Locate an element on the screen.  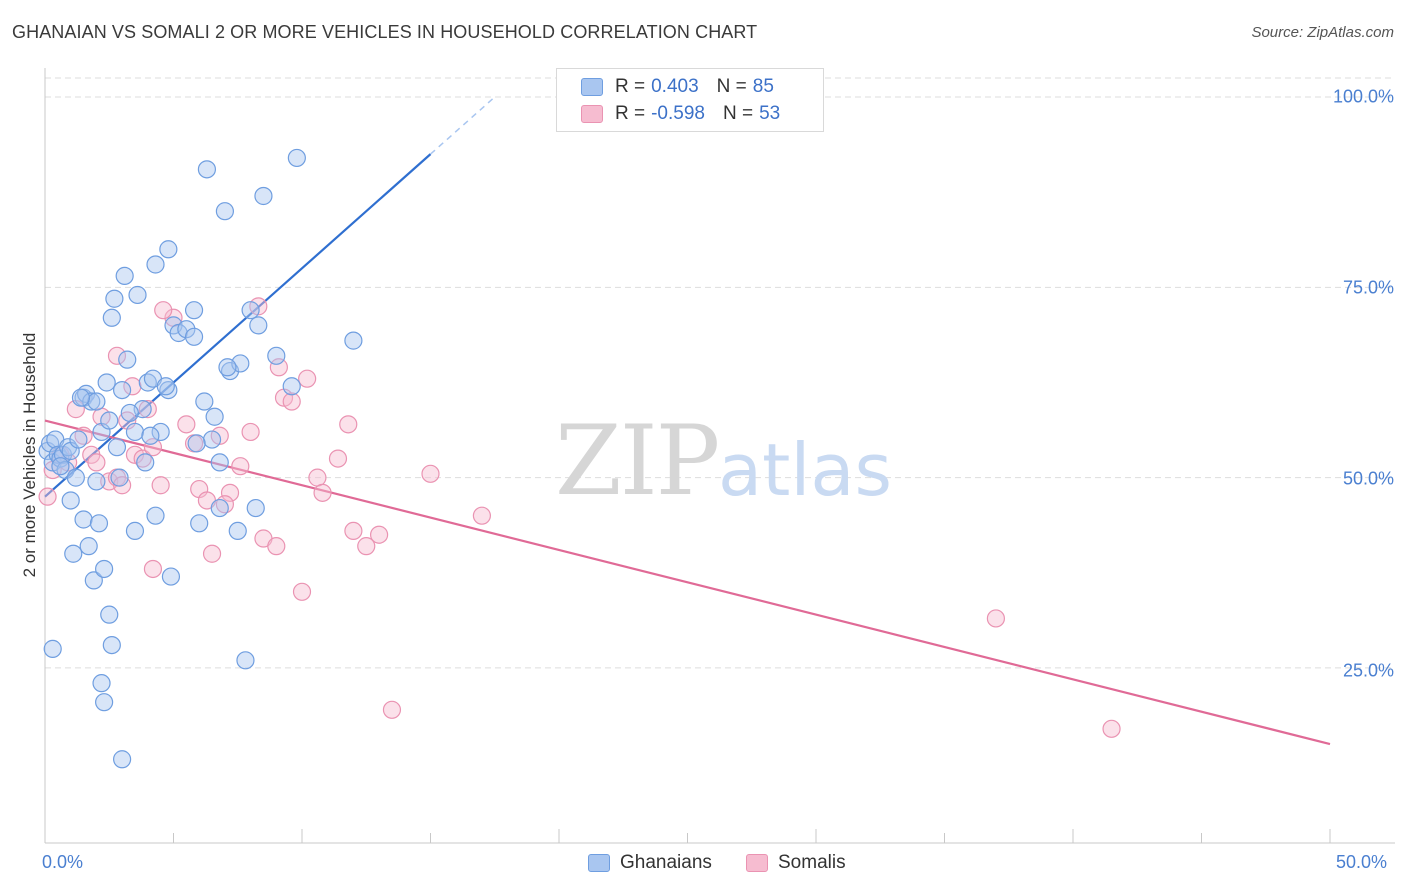
x-tick-label-max: 50.0% is located at coordinates (1362, 862).